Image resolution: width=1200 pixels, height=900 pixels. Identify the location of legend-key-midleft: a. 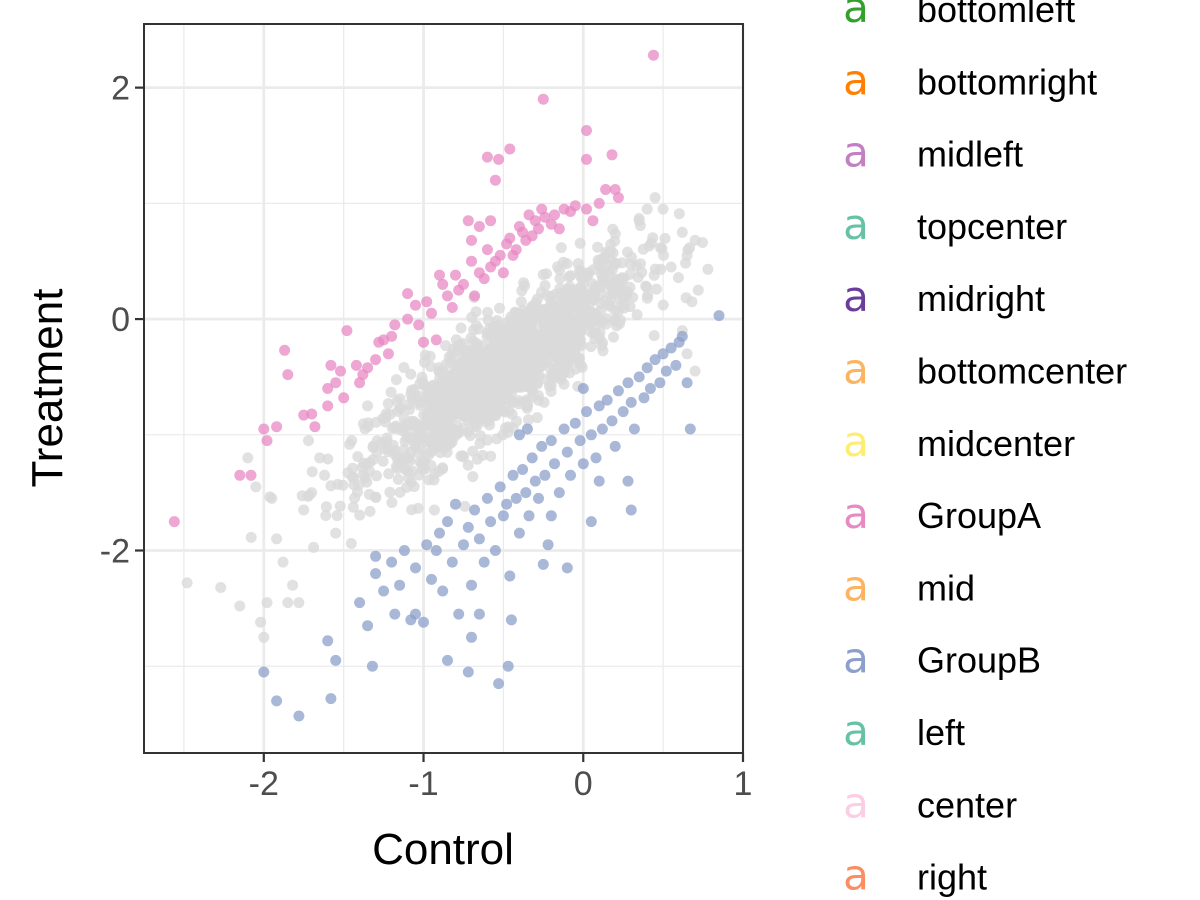
(856, 152).